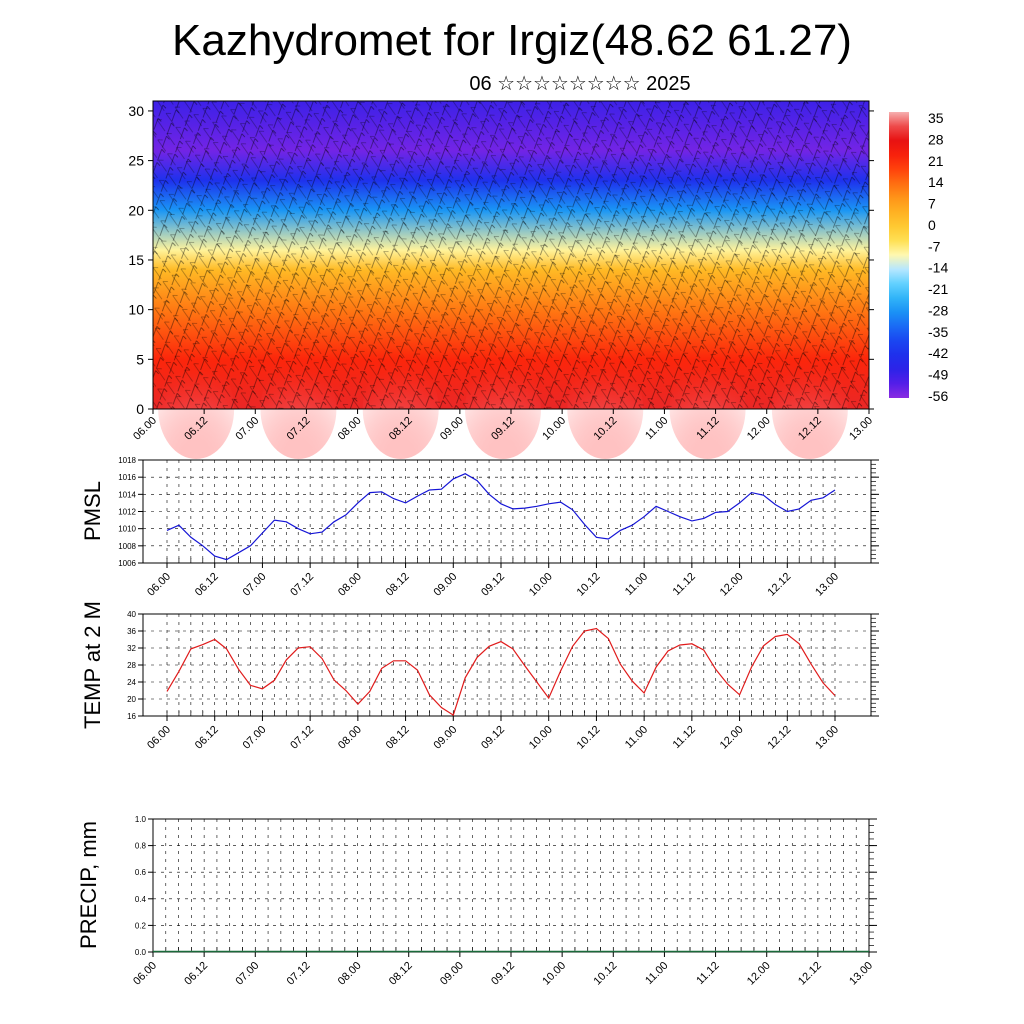  Describe the element at coordinates (936, 139) in the screenshot. I see `colorbar-label: 28` at that location.